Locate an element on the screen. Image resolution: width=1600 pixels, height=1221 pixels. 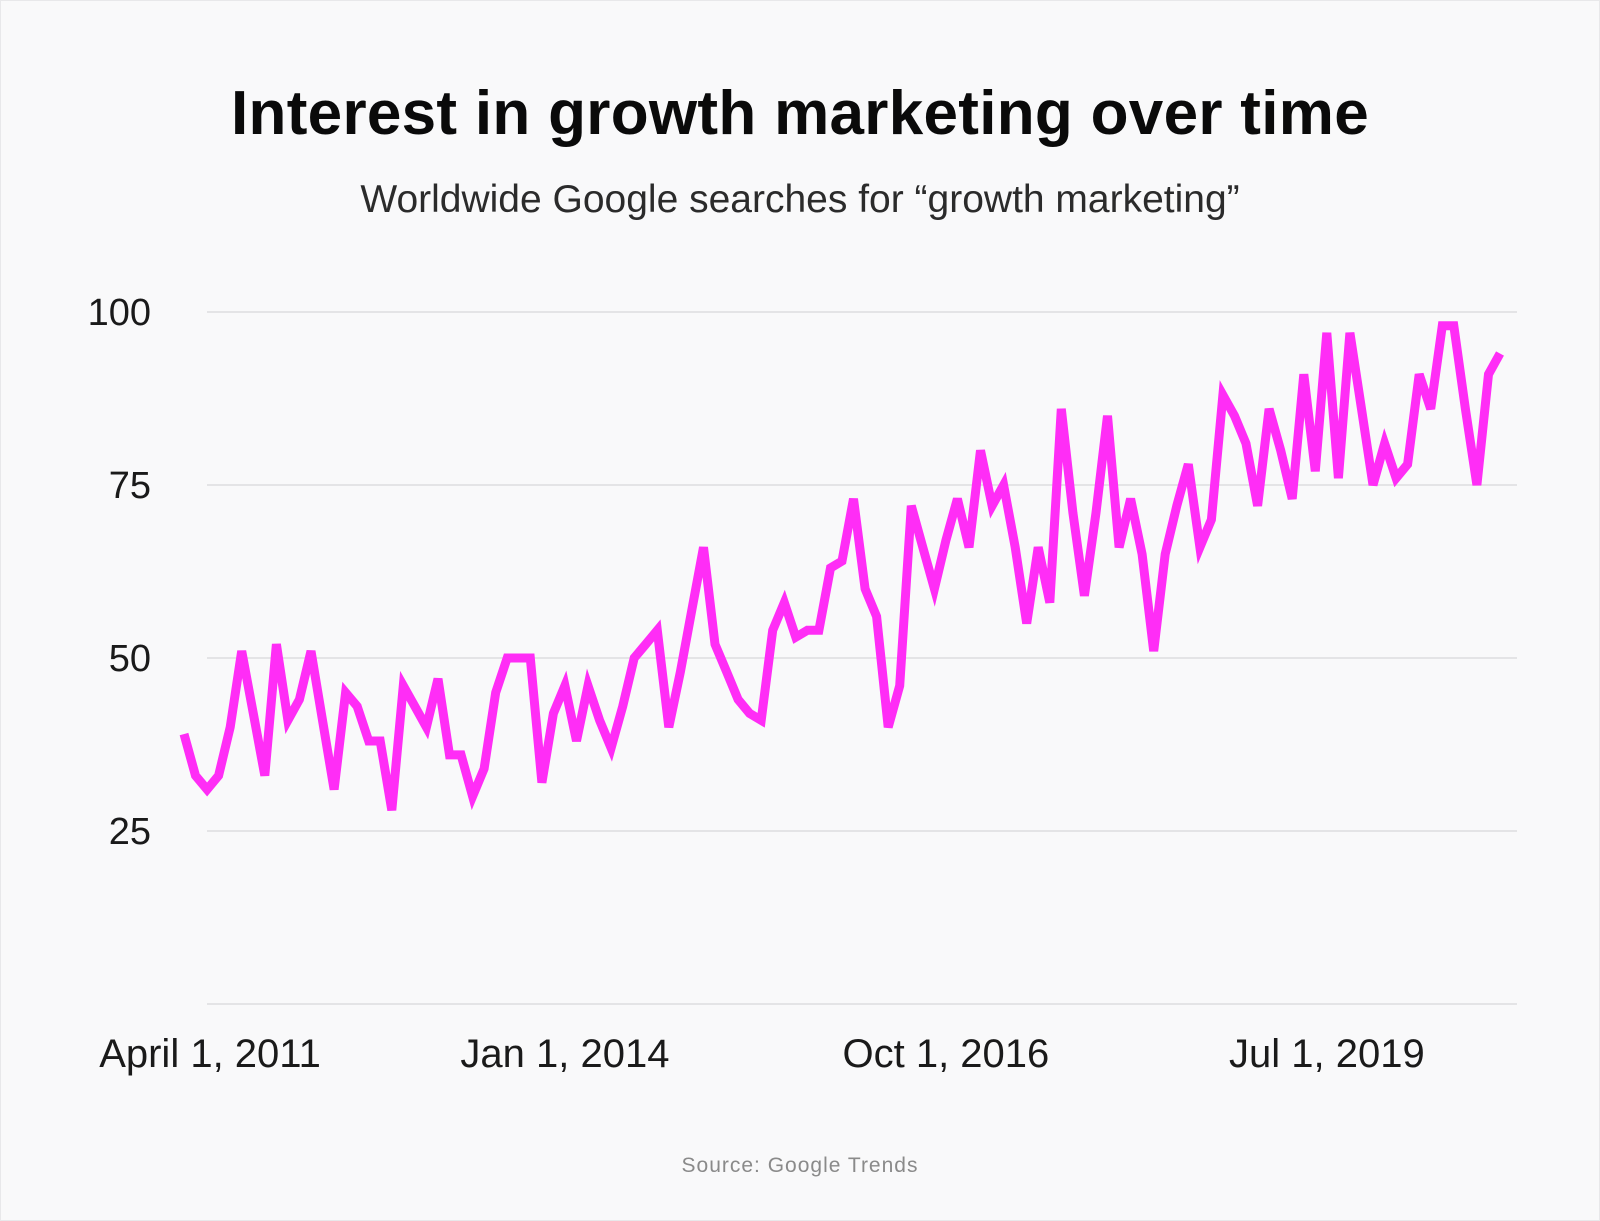
x-tick-label: Jul 1, 2019 is located at coordinates (1327, 1054).